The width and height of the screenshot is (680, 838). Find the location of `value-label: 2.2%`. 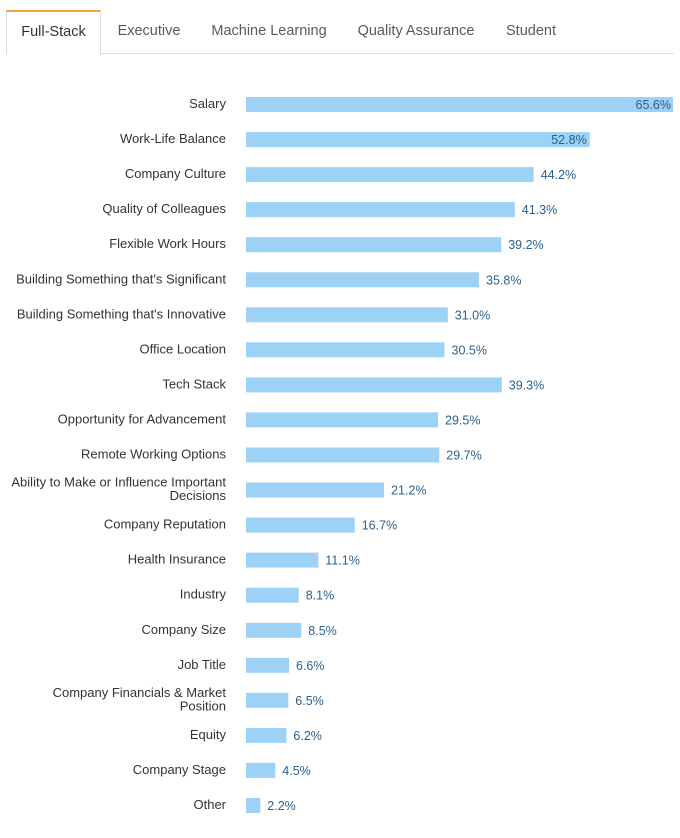

value-label: 2.2% is located at coordinates (281, 806).